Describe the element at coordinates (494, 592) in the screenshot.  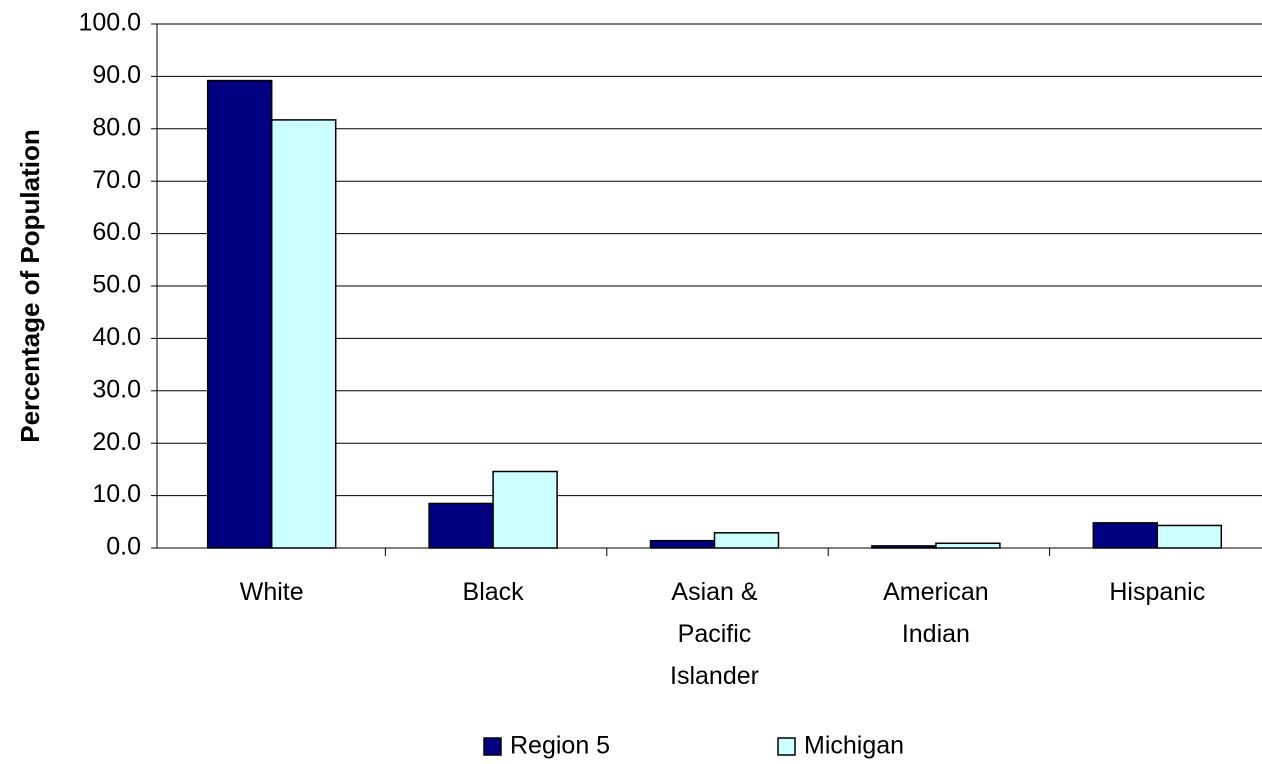
I see `x-tick-label: Black` at that location.